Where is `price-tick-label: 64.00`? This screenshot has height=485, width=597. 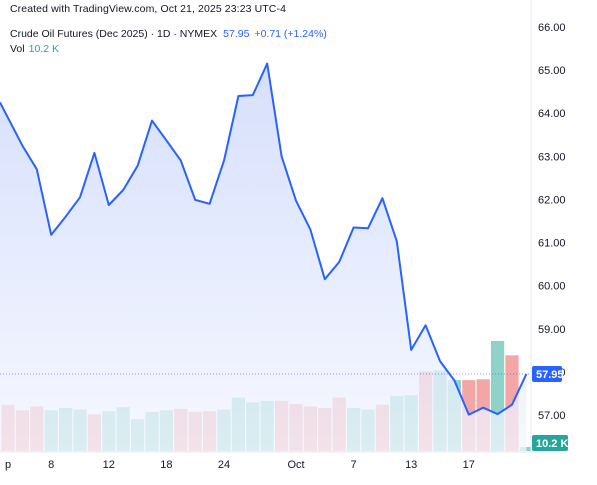
price-tick-label: 64.00 is located at coordinates (552, 114).